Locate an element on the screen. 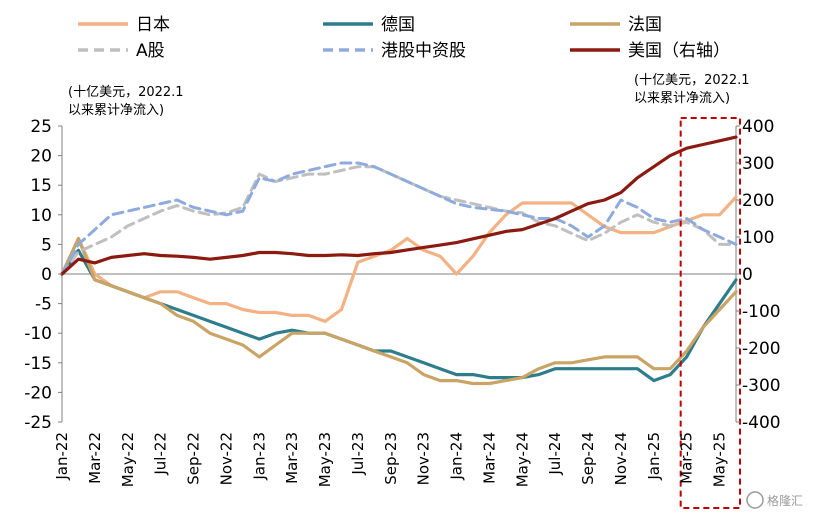 This screenshot has height=520, width=816. y-right-tick-label: 100 is located at coordinates (758, 238).